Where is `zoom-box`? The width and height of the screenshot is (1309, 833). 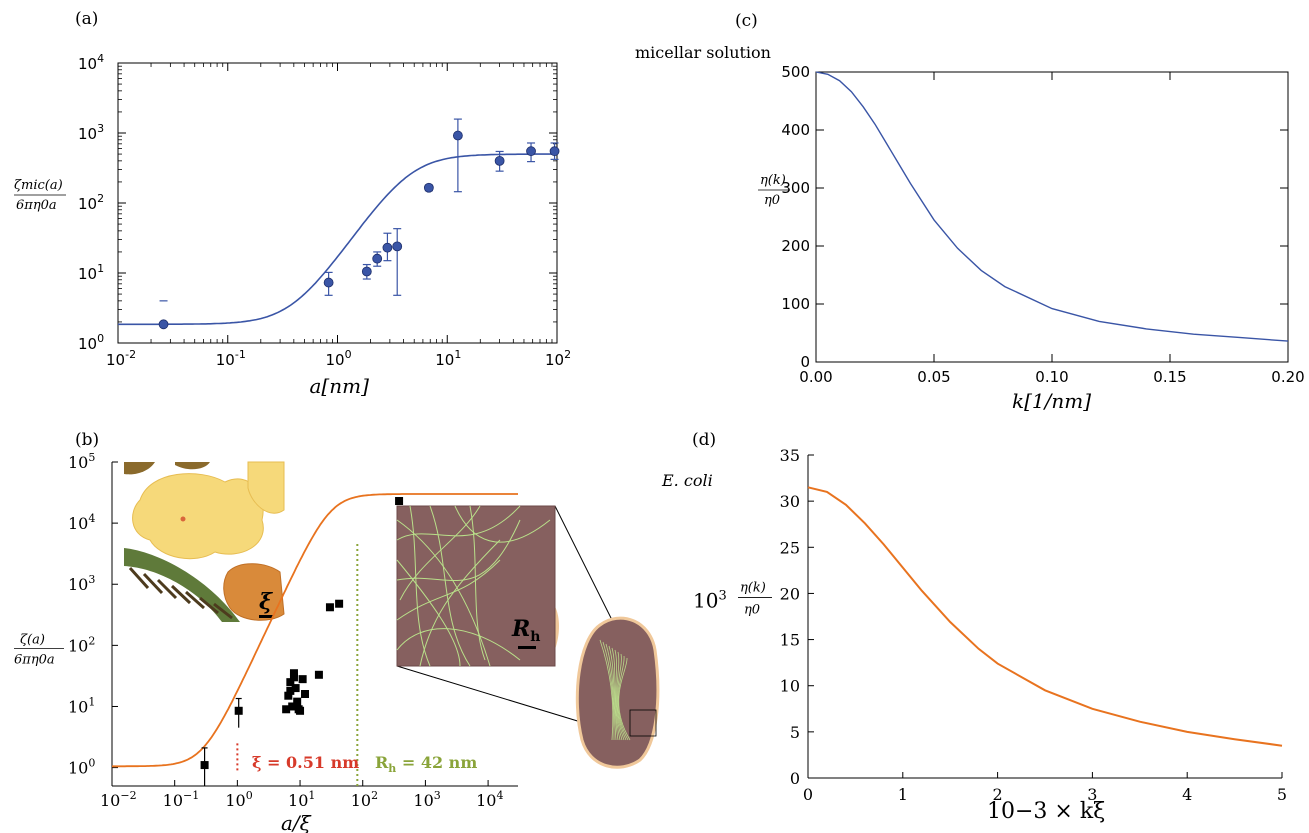
zoom-box is located at coordinates (643, 723).